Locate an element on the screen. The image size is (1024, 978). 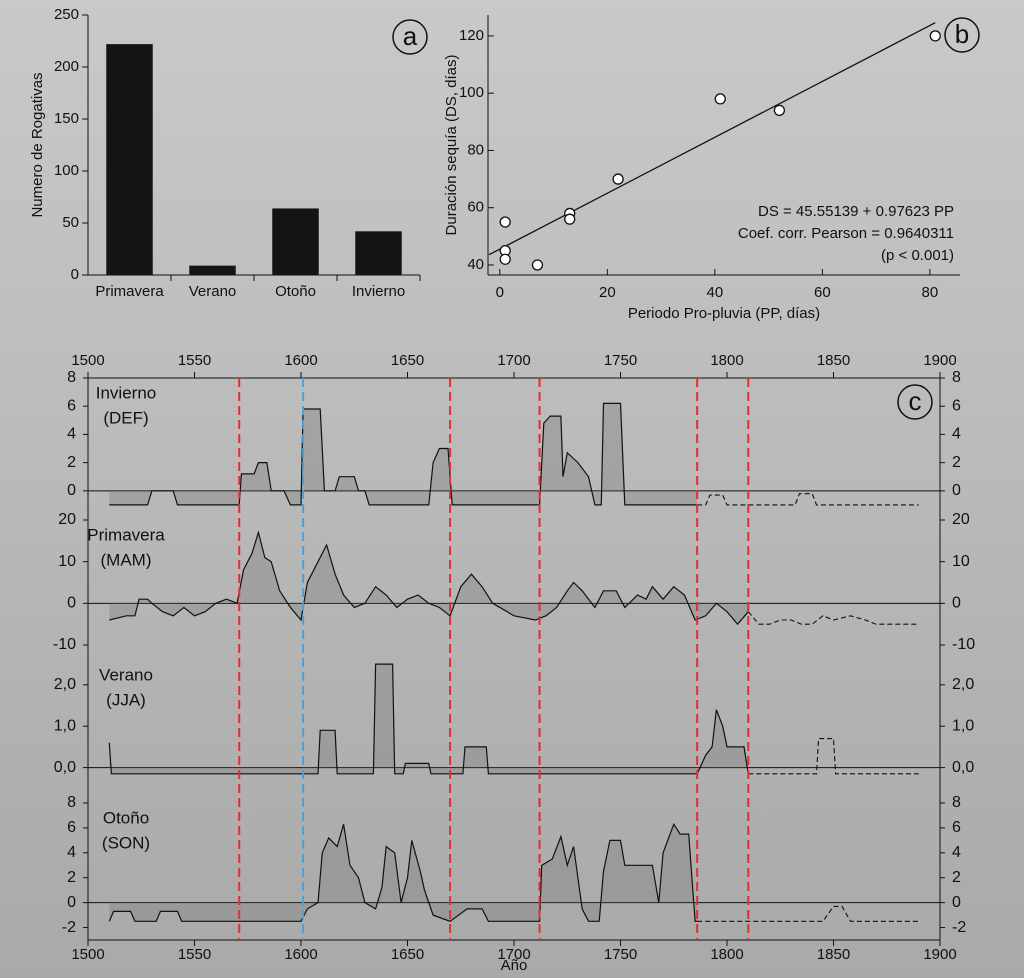
panel-title: Verano is located at coordinates (126, 674).